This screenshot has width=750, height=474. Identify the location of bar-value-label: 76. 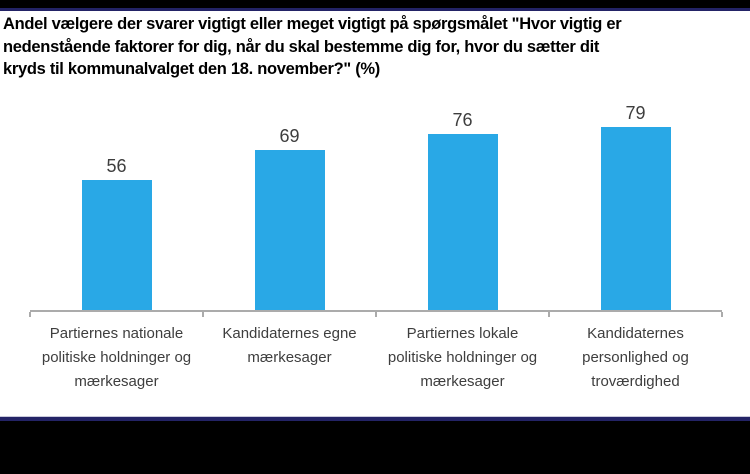
(462, 120).